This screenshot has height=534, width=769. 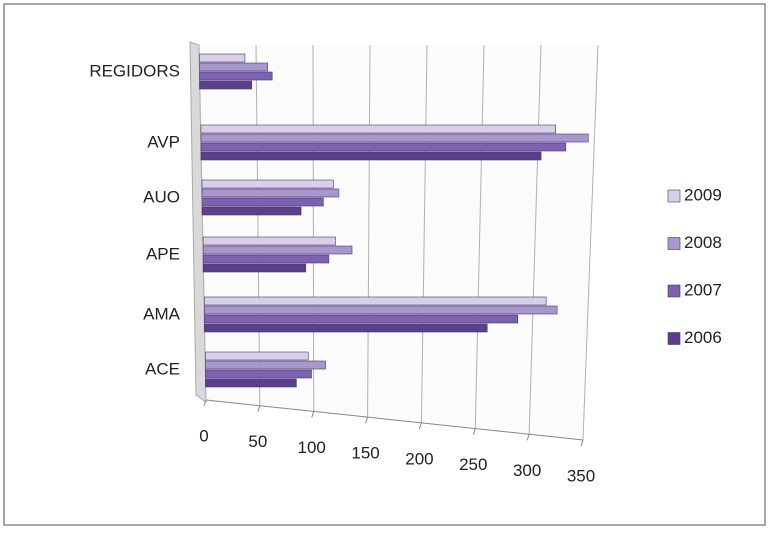 What do you see at coordinates (163, 141) in the screenshot?
I see `y-tick-label: AVP` at bounding box center [163, 141].